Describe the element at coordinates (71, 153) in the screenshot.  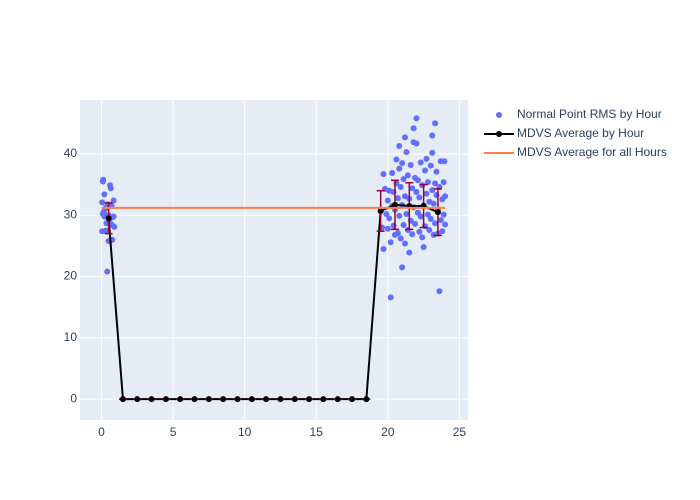
I see `y-tick-label: 40` at that location.